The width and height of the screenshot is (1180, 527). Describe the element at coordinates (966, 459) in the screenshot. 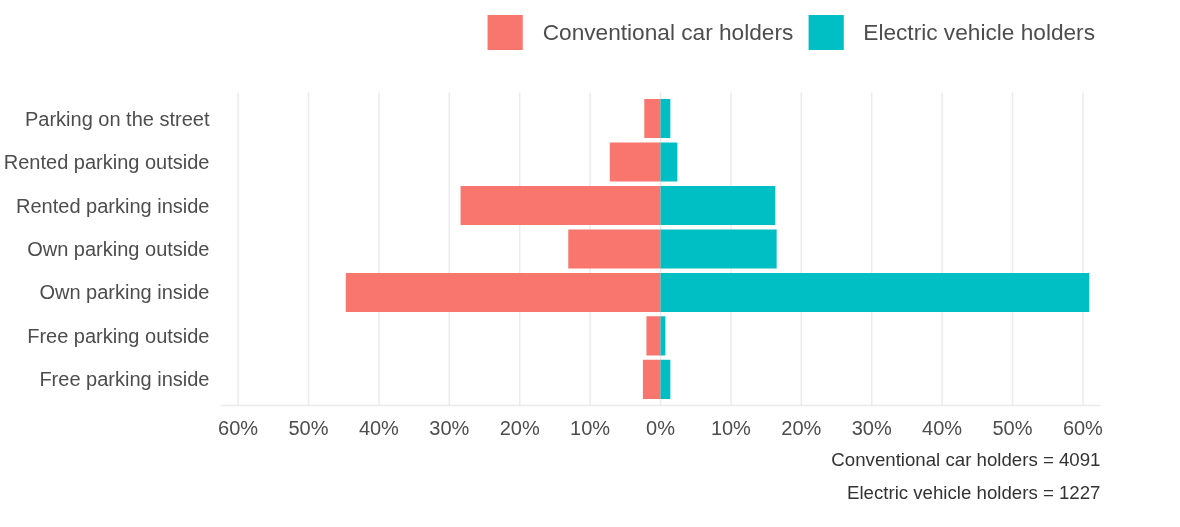

I see `text: Conventional car holders = 4091` at that location.